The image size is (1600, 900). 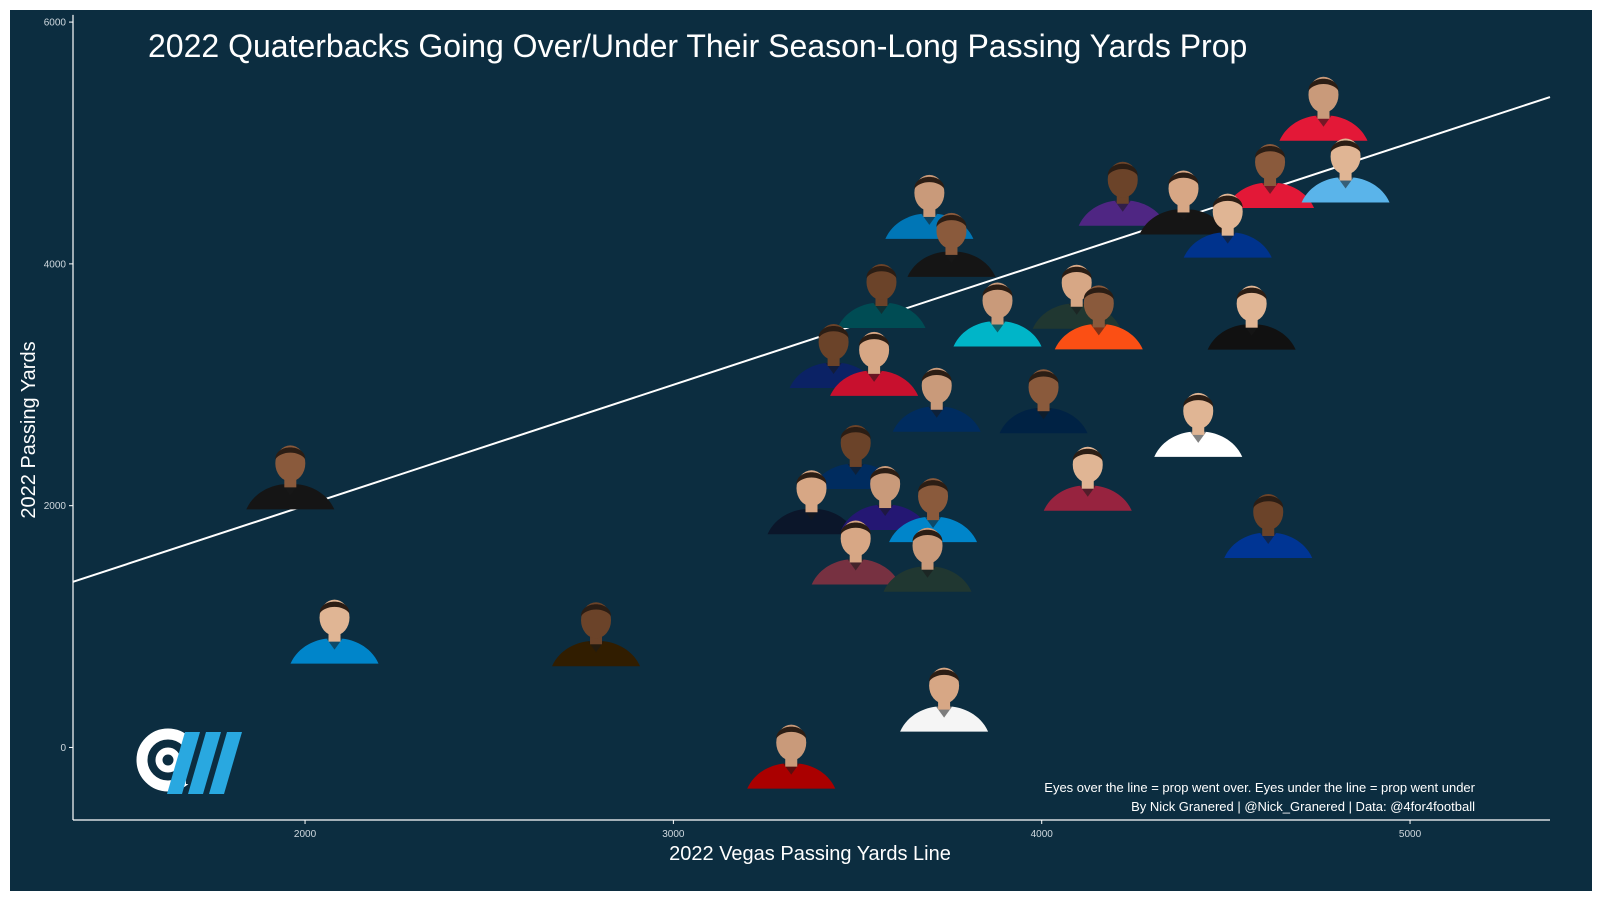 I want to click on y-tick-label: 4000, so click(x=55, y=264).